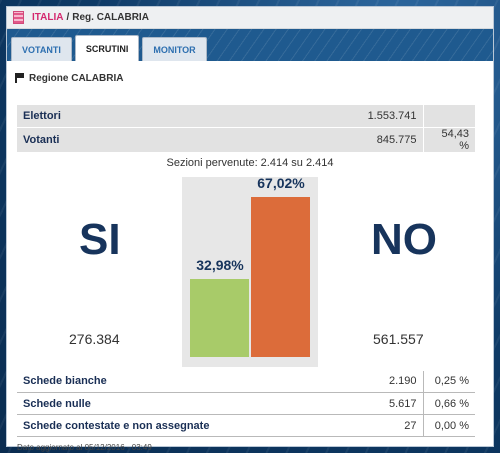 The width and height of the screenshot is (500, 453). Describe the element at coordinates (448, 403) in the screenshot. I see `schede-nulle-pct: 0,66 %` at that location.